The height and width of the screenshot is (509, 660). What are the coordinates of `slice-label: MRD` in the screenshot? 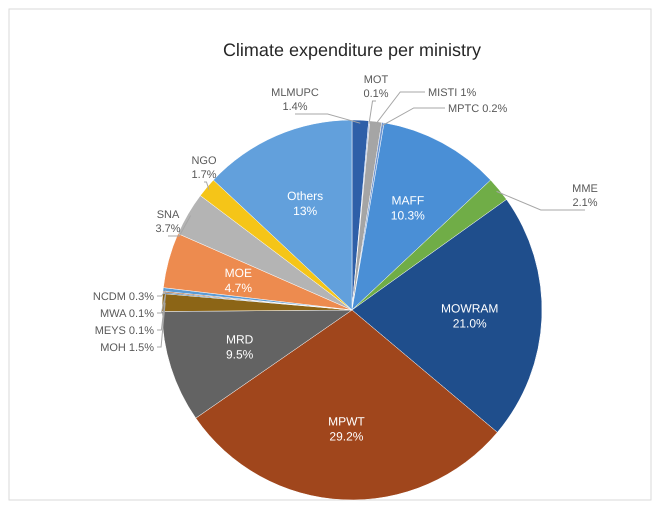 It's located at (240, 339).